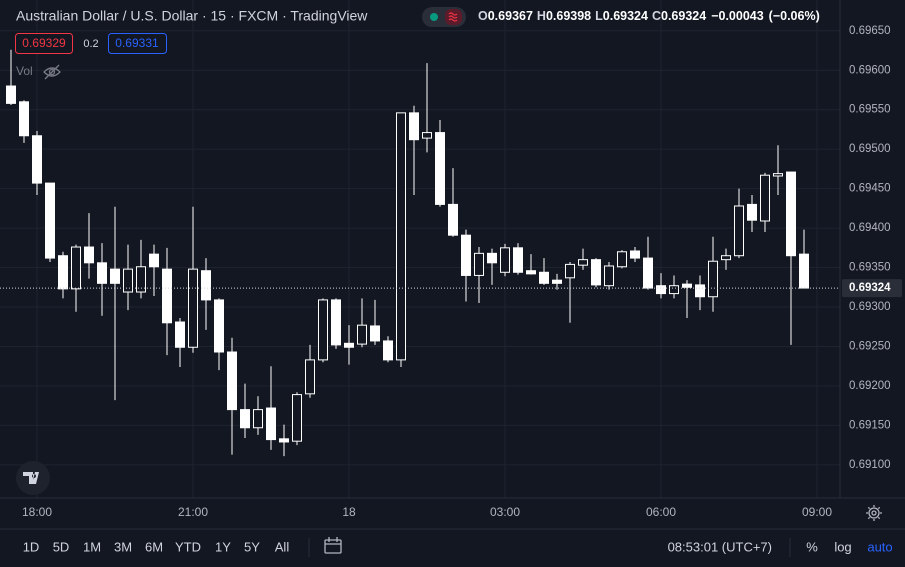  What do you see at coordinates (870, 268) in the screenshot?
I see `y-tick-label: 0.69350` at bounding box center [870, 268].